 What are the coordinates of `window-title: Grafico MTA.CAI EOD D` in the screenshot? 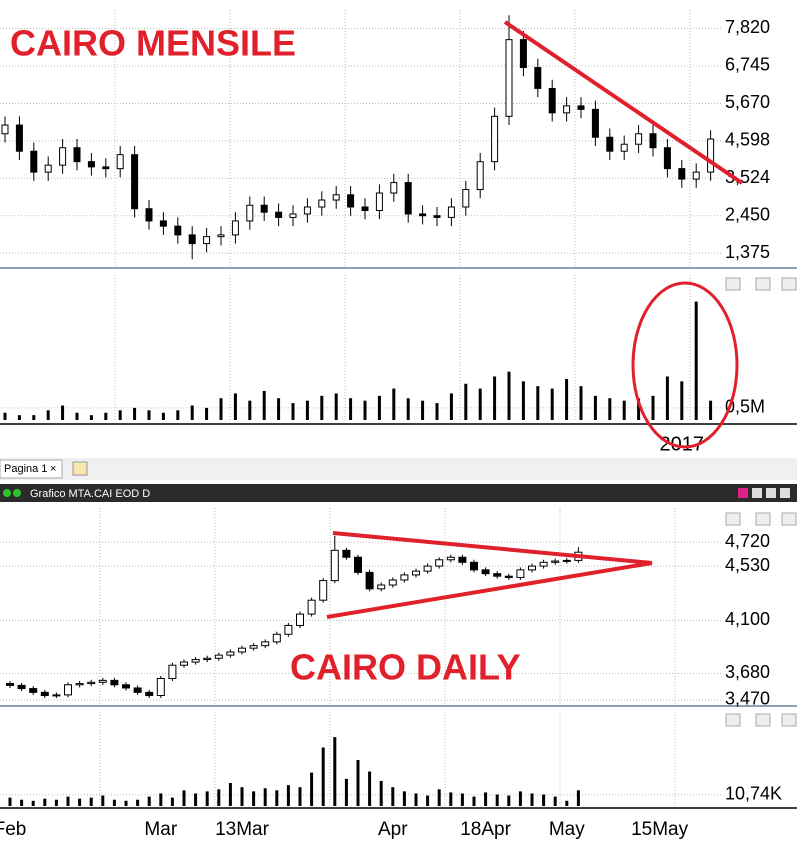 It's located at (90, 494).